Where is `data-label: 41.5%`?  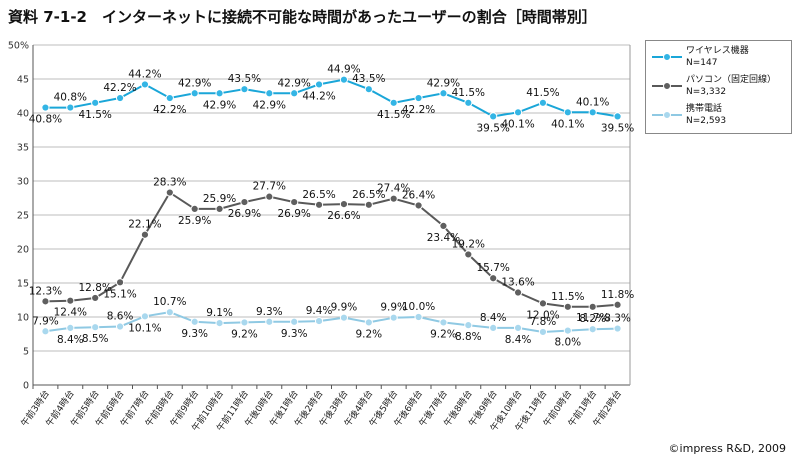
data-label: 41.5% is located at coordinates (542, 93).